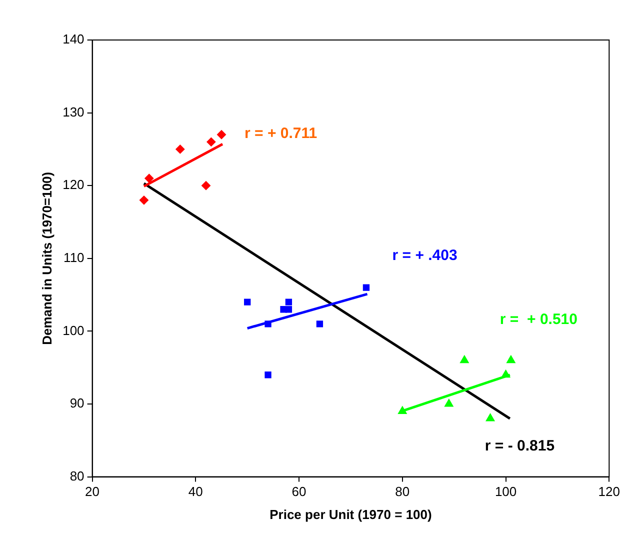  Describe the element at coordinates (609, 492) in the screenshot. I see `x-tick-label: 120` at that location.